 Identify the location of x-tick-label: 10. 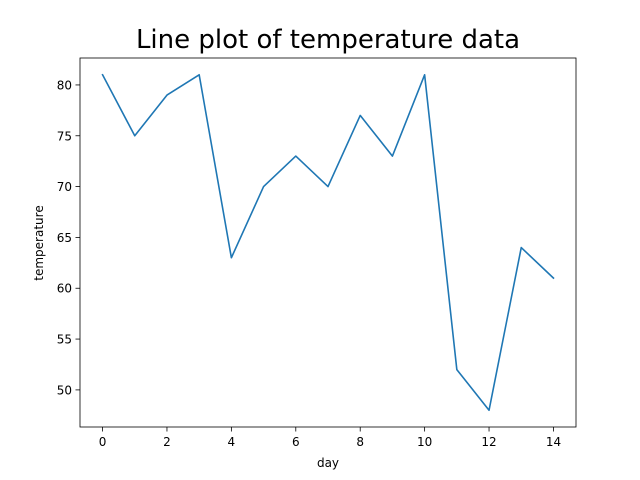
(424, 442).